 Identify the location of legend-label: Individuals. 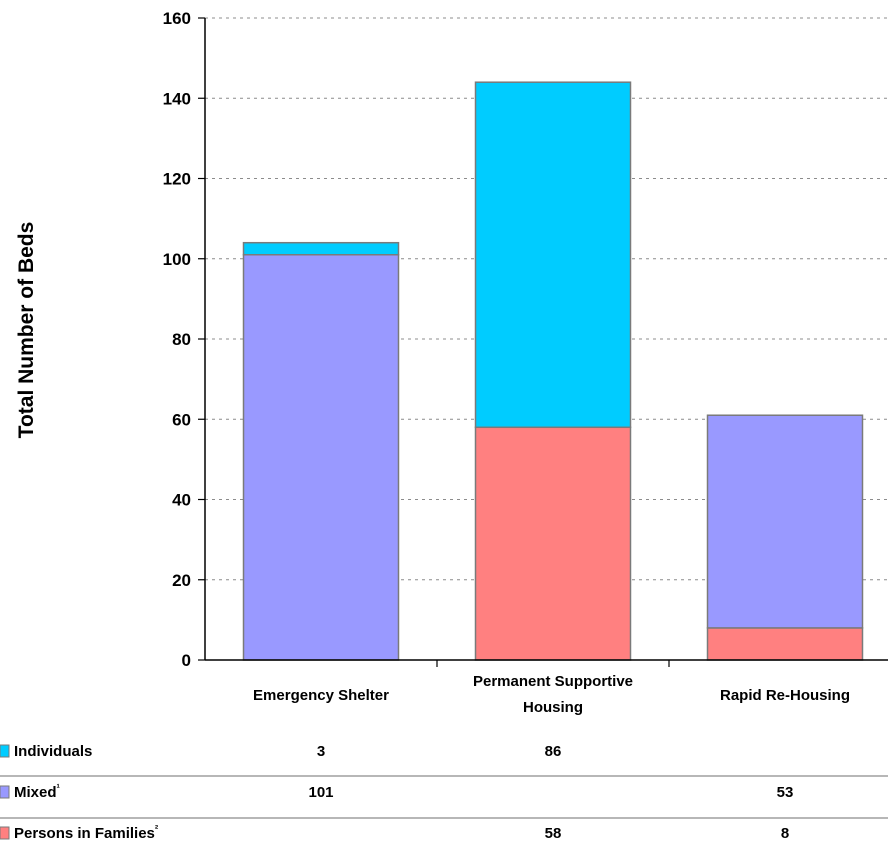
(53, 751).